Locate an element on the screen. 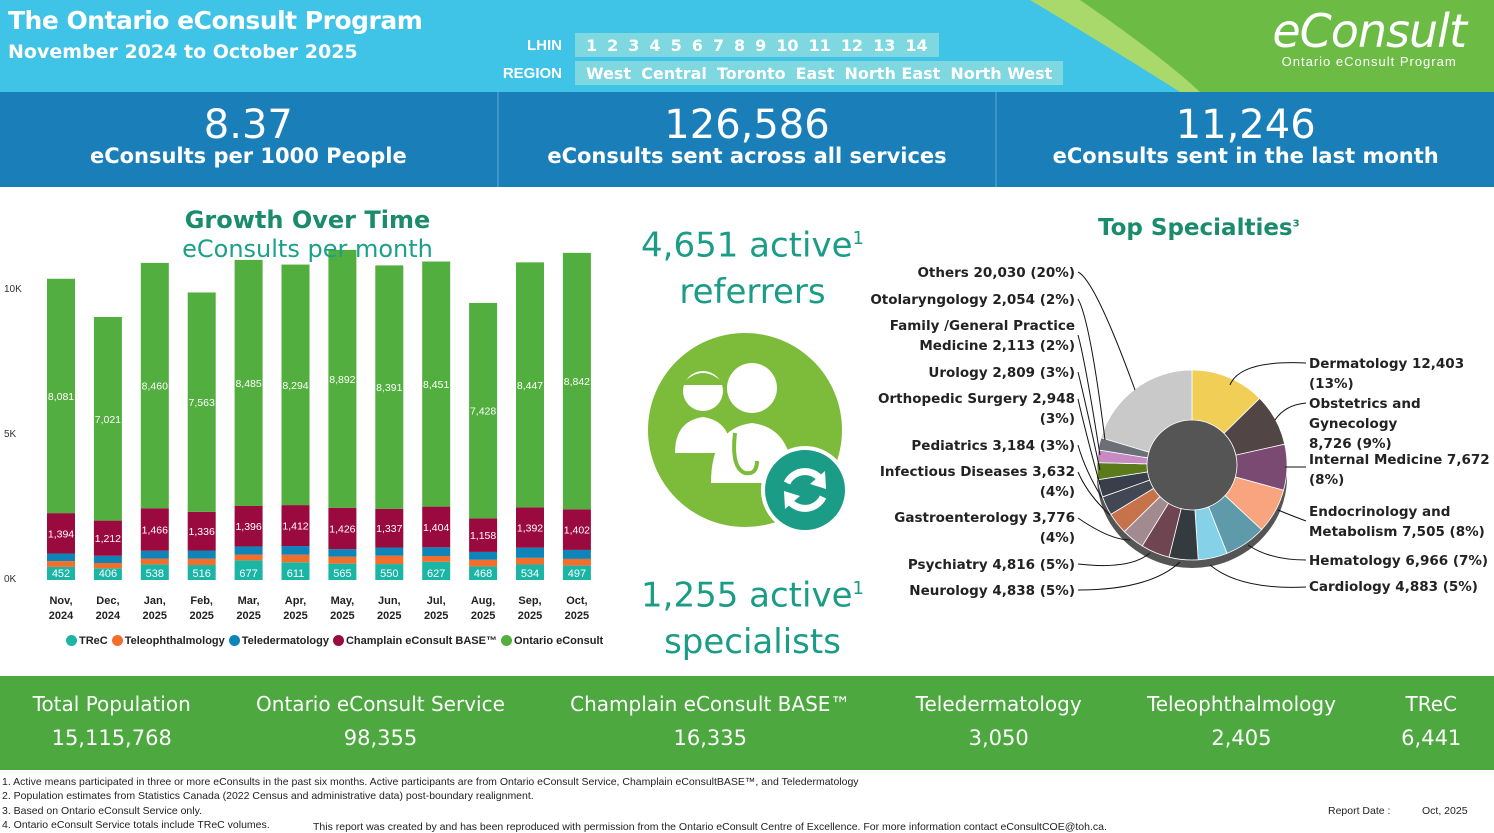  lhin-chip: 3 is located at coordinates (634, 45).